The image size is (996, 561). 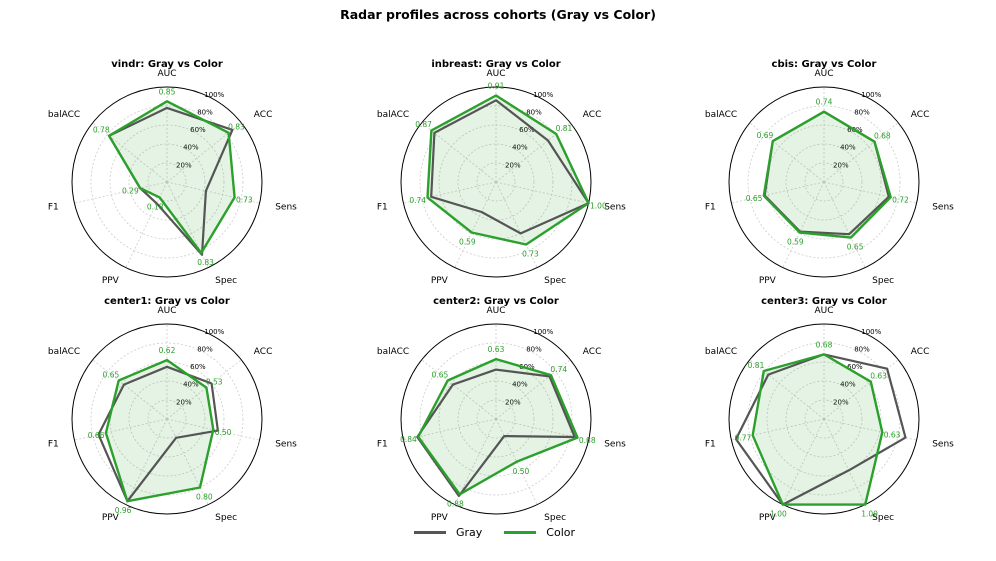 I want to click on legend-item-gray: Gray, so click(x=448, y=532).